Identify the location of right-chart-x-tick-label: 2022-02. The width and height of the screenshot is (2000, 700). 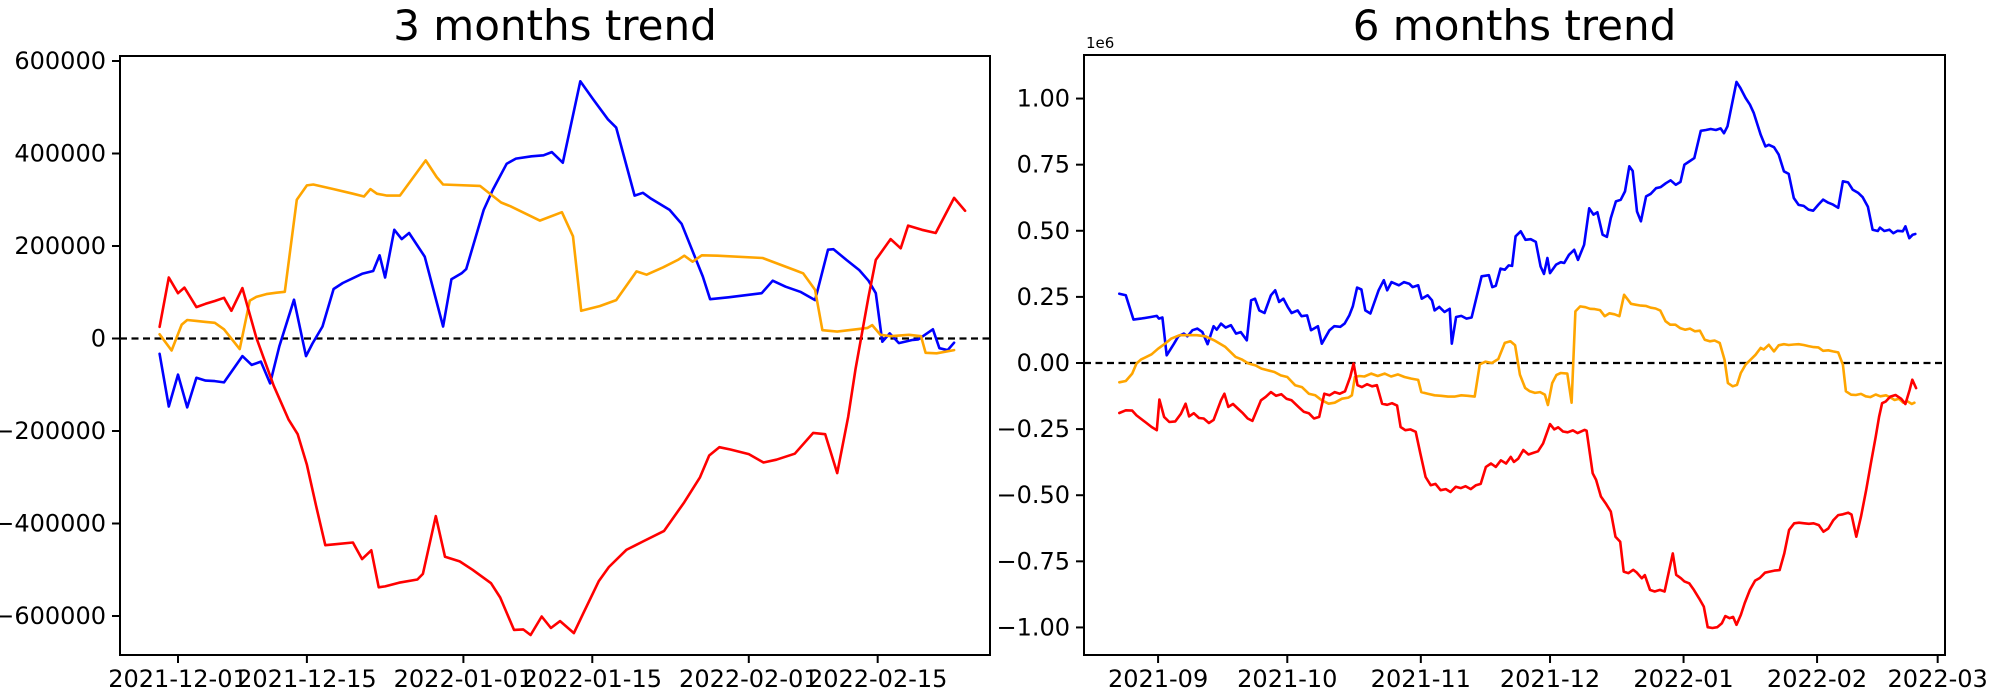
(1817, 679).